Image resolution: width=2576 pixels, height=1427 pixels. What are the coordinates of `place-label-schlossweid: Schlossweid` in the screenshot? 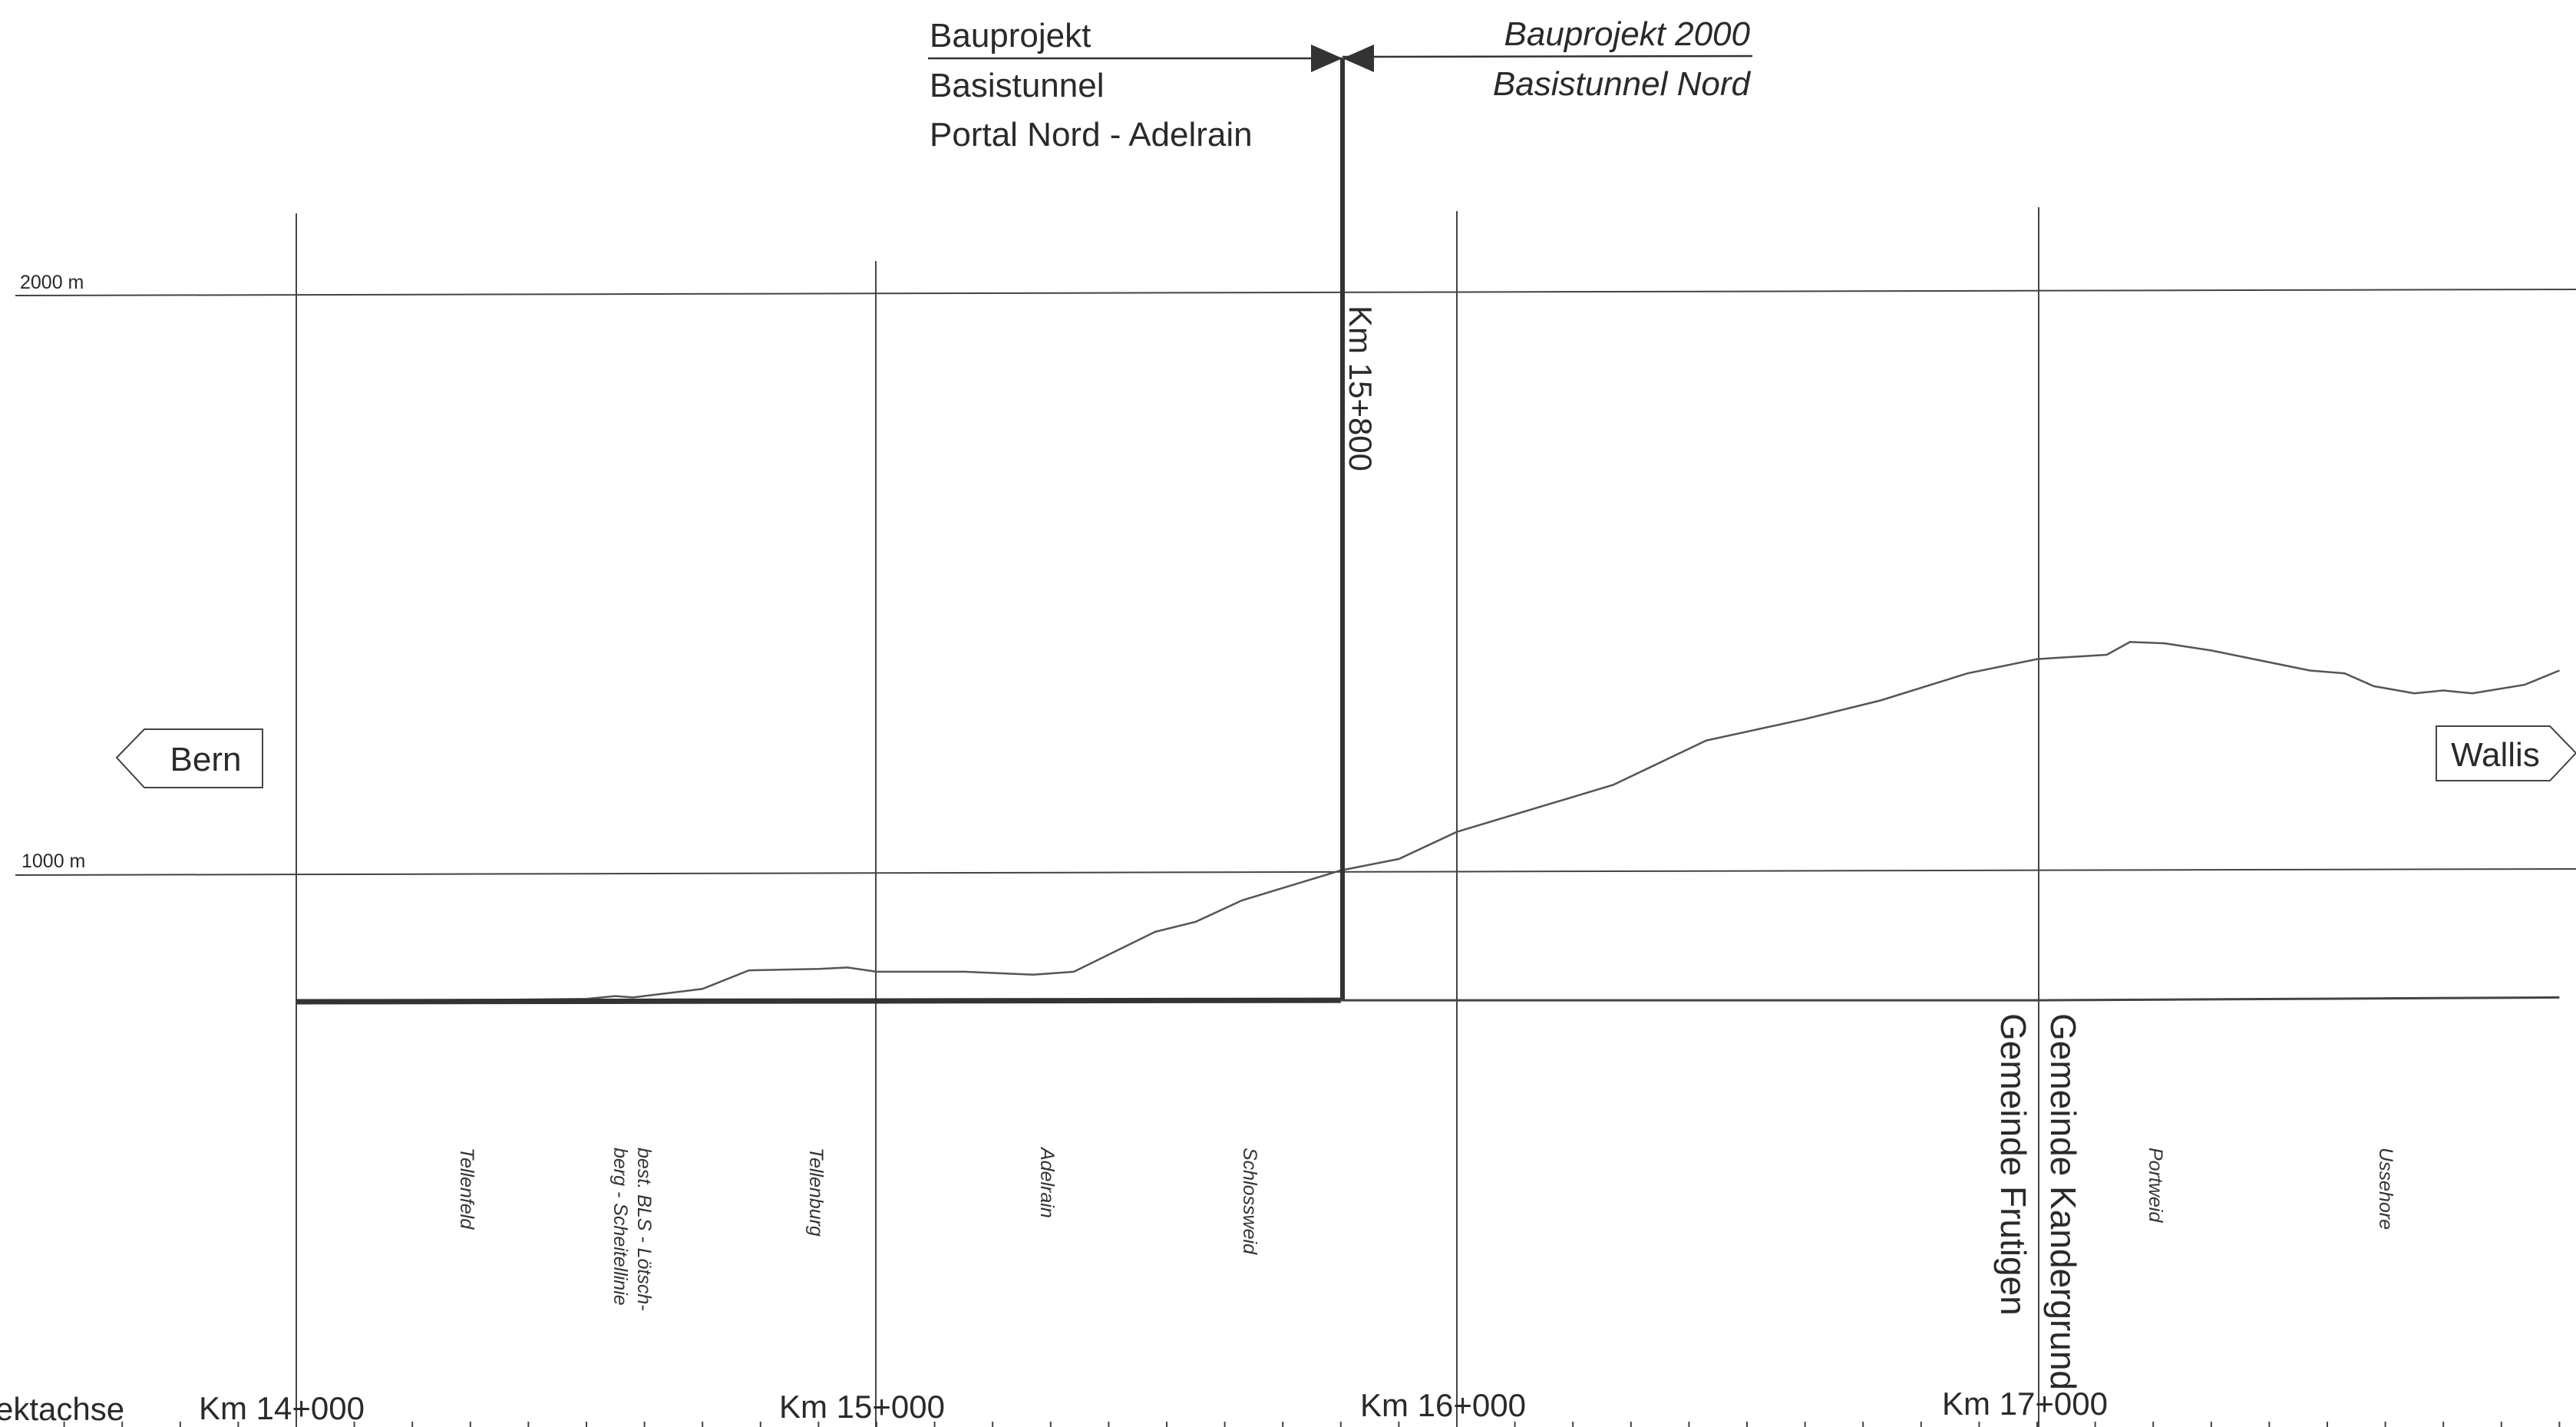 It's located at (1249, 1201).